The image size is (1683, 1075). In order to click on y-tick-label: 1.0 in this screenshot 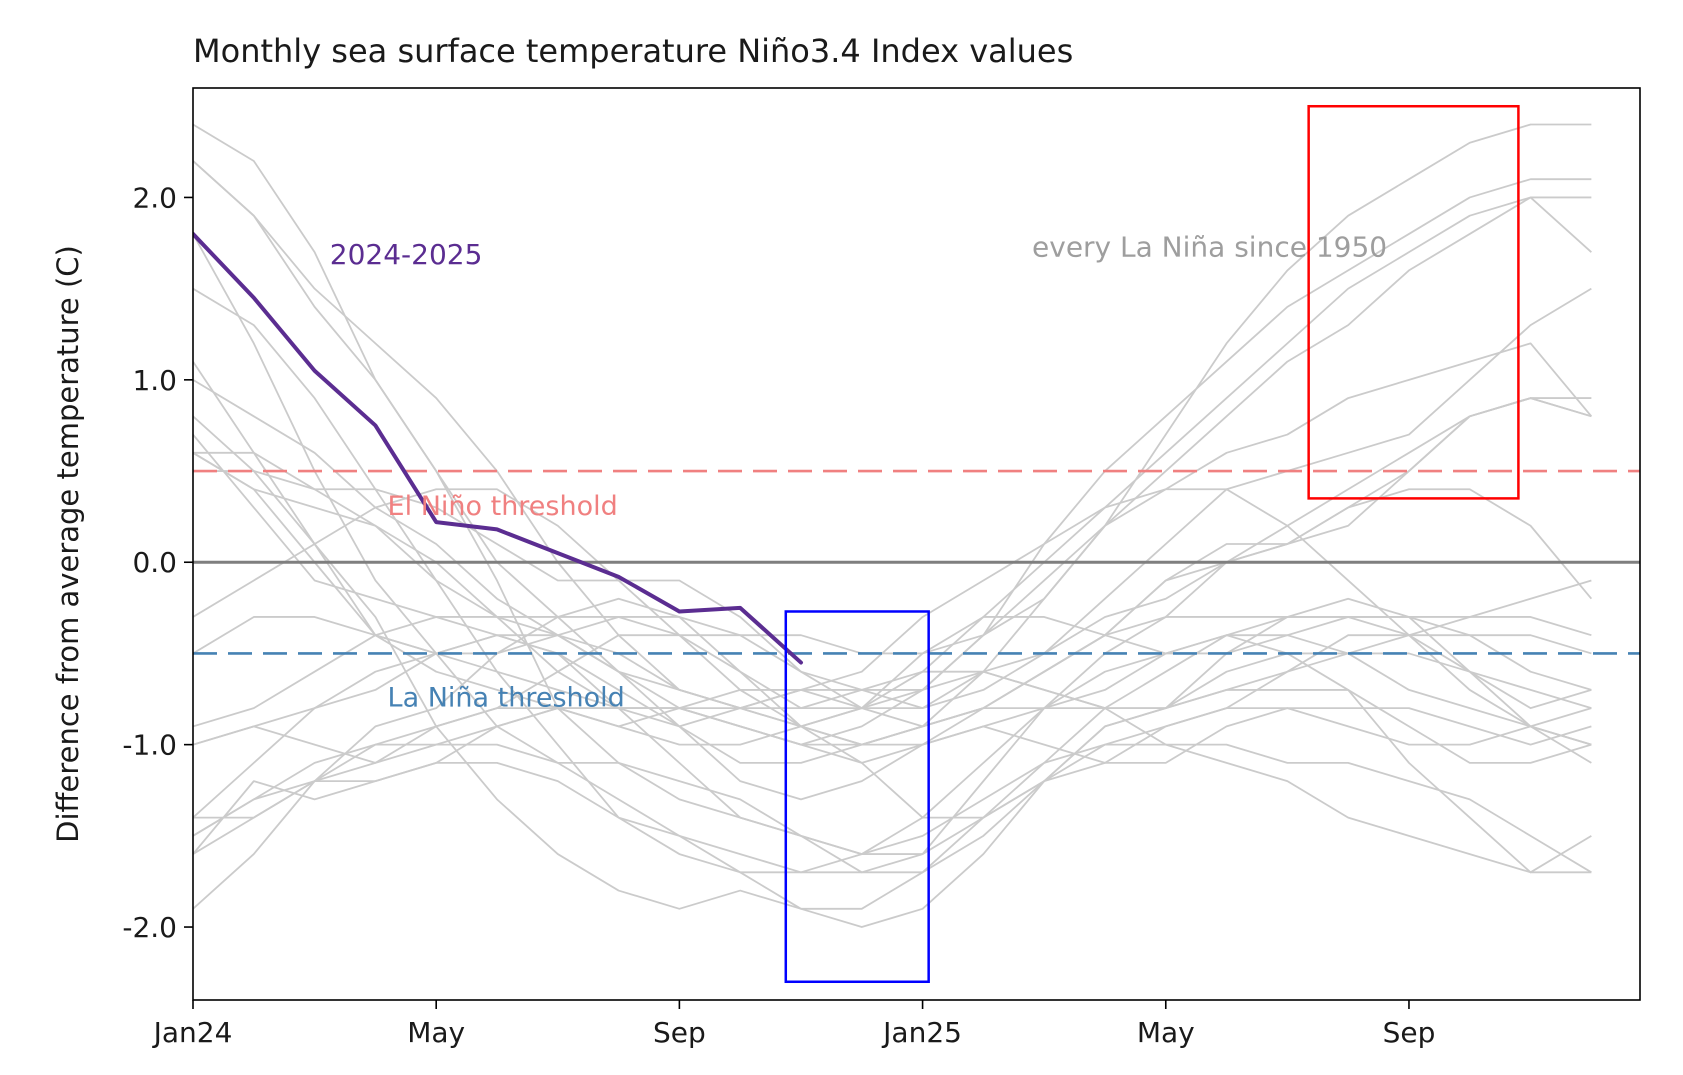, I will do `click(154, 380)`.